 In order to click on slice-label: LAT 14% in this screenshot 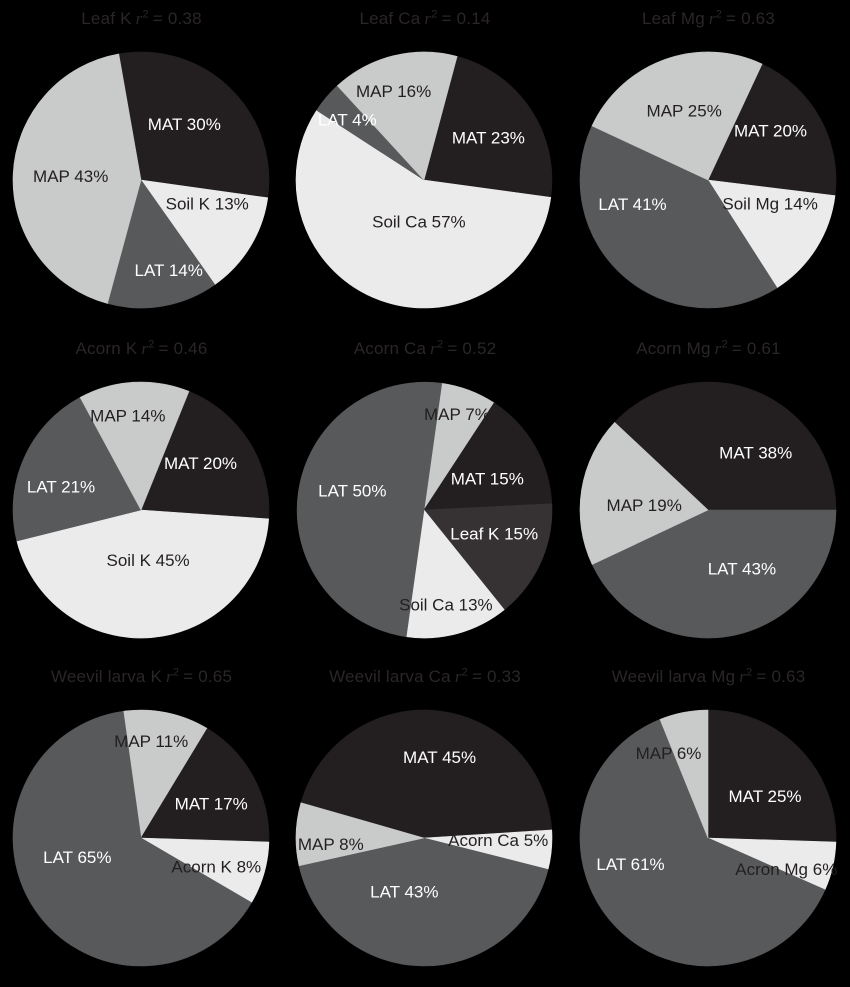, I will do `click(169, 270)`.